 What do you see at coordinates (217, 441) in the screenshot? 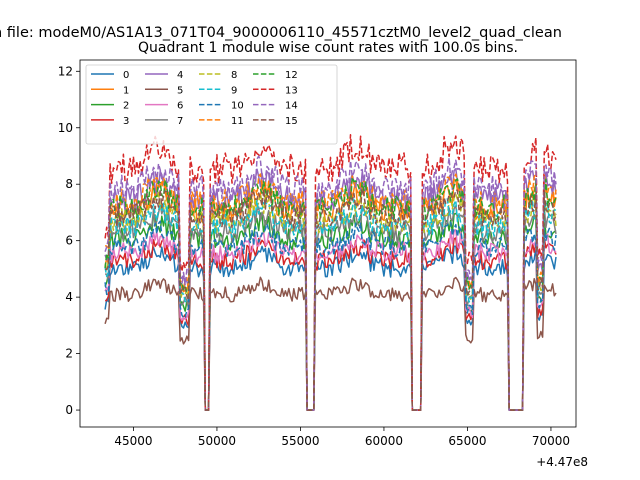
I see `x-tick-label: 50000` at bounding box center [217, 441].